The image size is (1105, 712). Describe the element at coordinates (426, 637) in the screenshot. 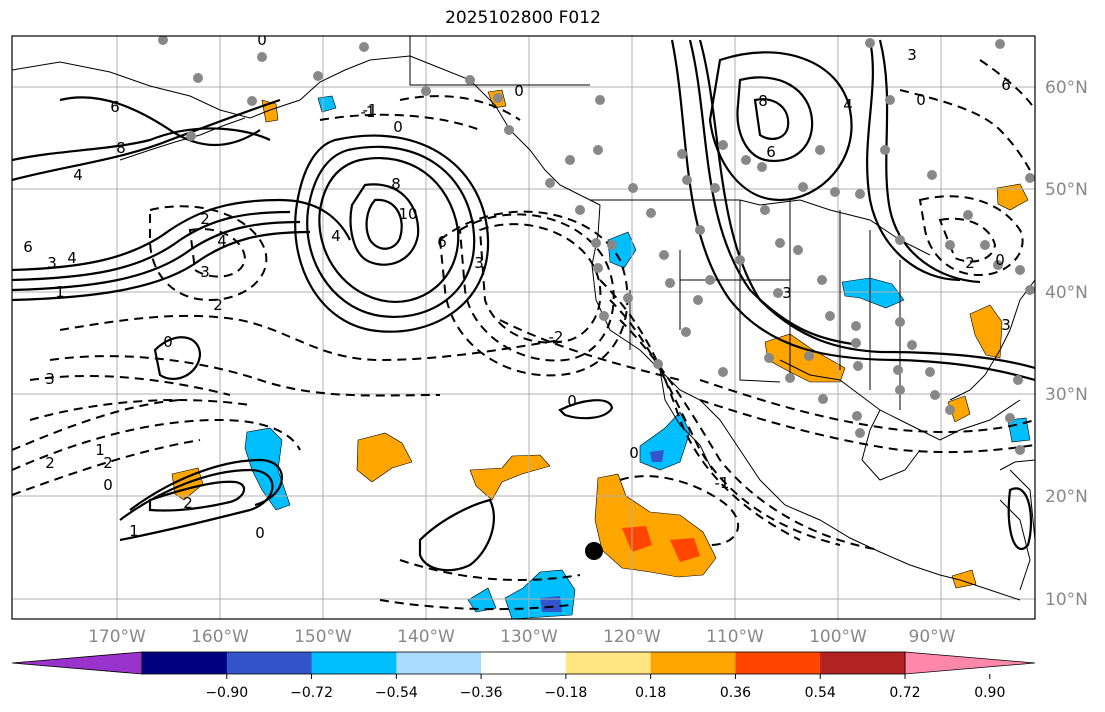

I see `lon-label-140w: 140°W` at that location.